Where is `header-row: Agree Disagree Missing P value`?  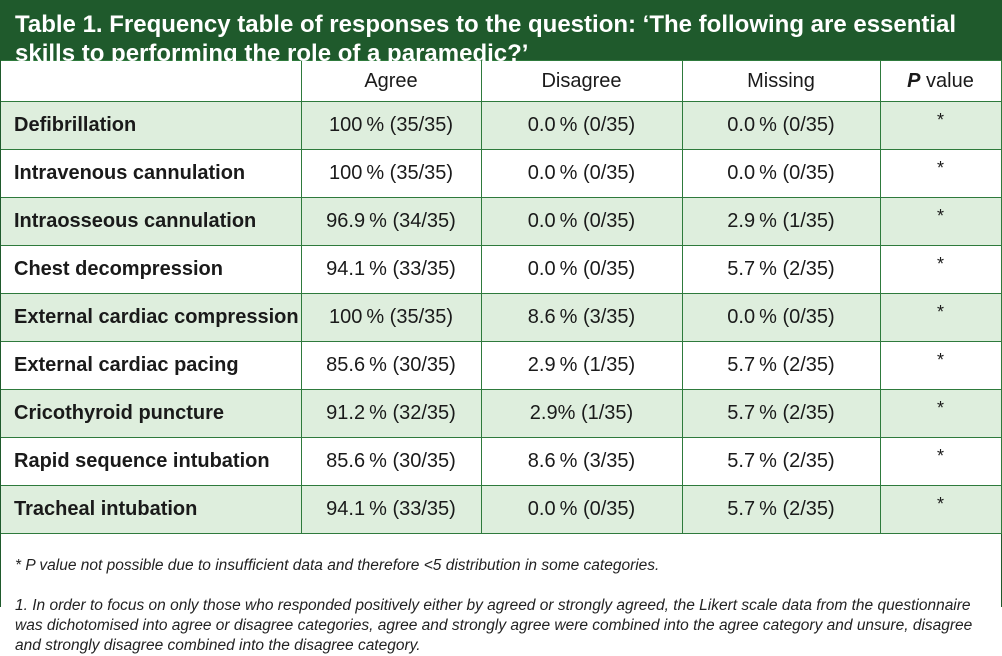 header-row: Agree Disagree Missing P value is located at coordinates (501, 81).